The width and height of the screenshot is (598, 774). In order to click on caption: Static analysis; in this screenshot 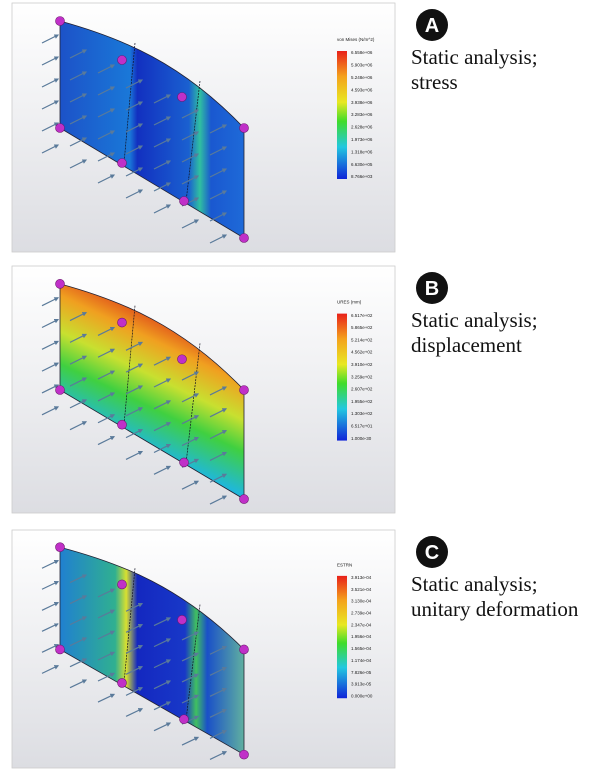, I will do `click(474, 57)`.